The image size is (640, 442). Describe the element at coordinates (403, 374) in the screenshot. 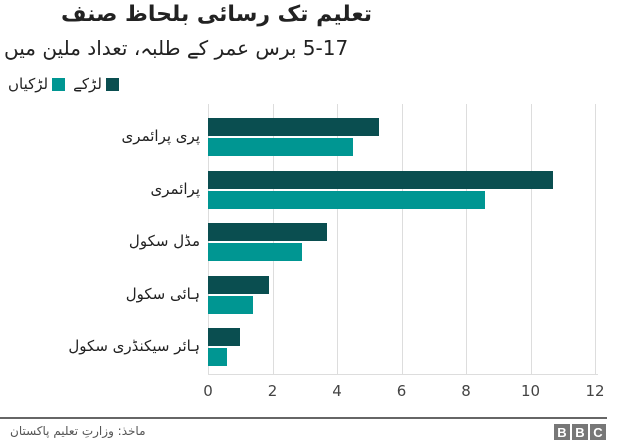

I see `x-axis-line` at that location.